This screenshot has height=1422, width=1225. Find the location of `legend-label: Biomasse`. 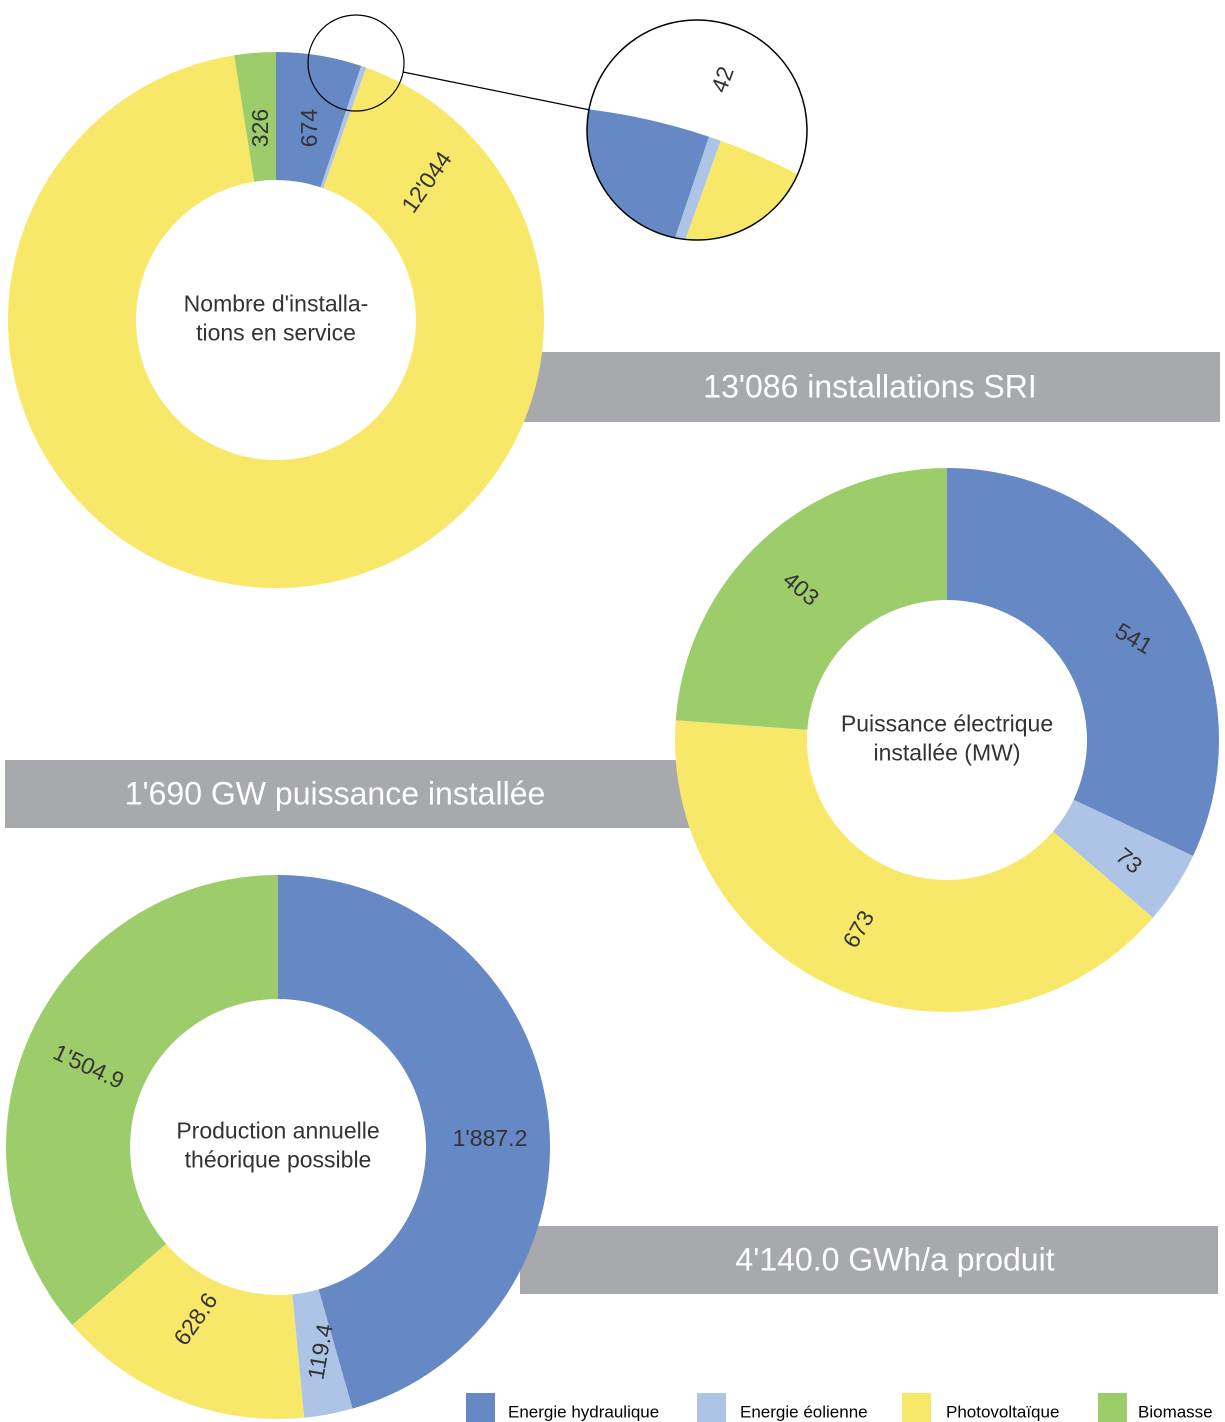

legend-label: Biomasse is located at coordinates (1175, 1411).